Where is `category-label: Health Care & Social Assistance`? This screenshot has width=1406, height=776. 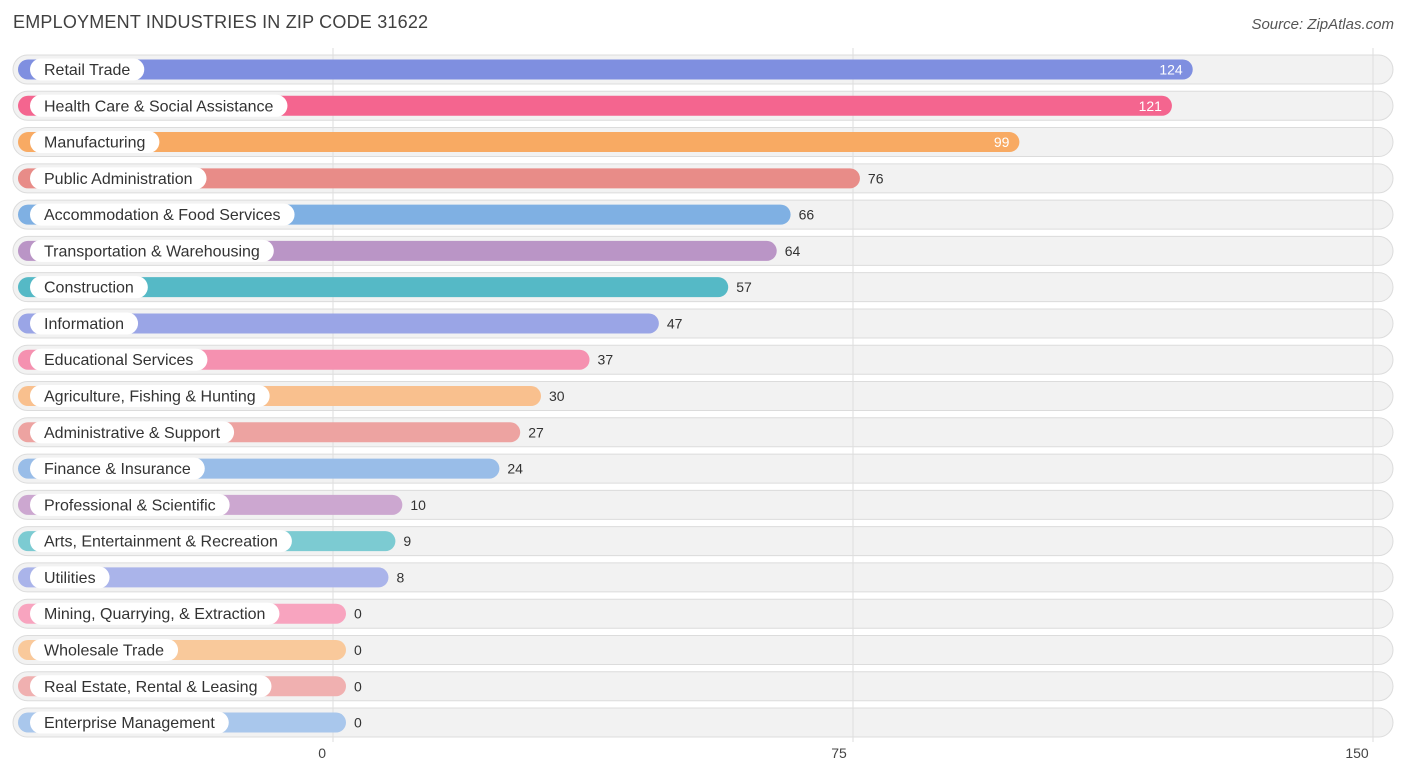
category-label: Health Care & Social Assistance is located at coordinates (159, 106).